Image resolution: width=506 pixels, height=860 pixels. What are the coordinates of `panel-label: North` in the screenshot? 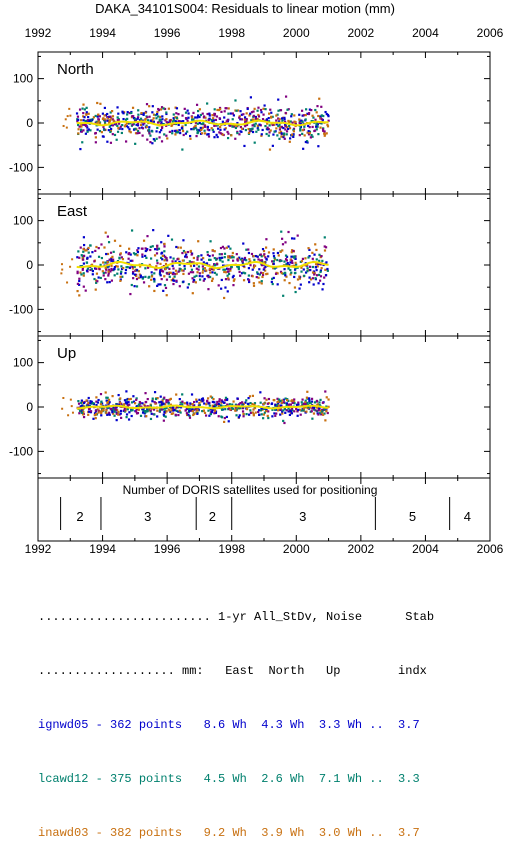 It's located at (75, 69).